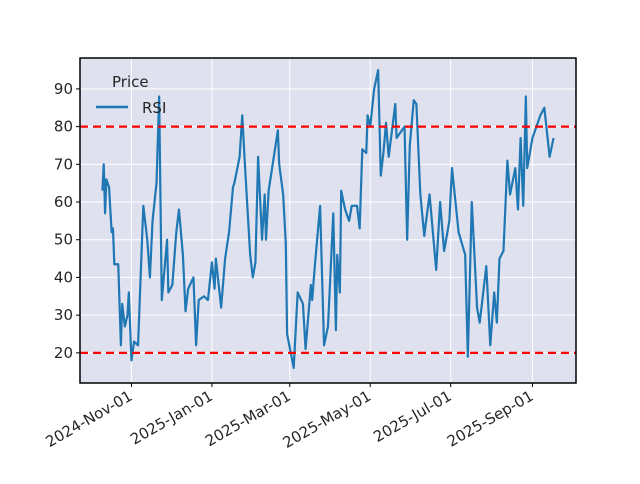  Describe the element at coordinates (63, 240) in the screenshot. I see `y-tick-label: 50` at that location.